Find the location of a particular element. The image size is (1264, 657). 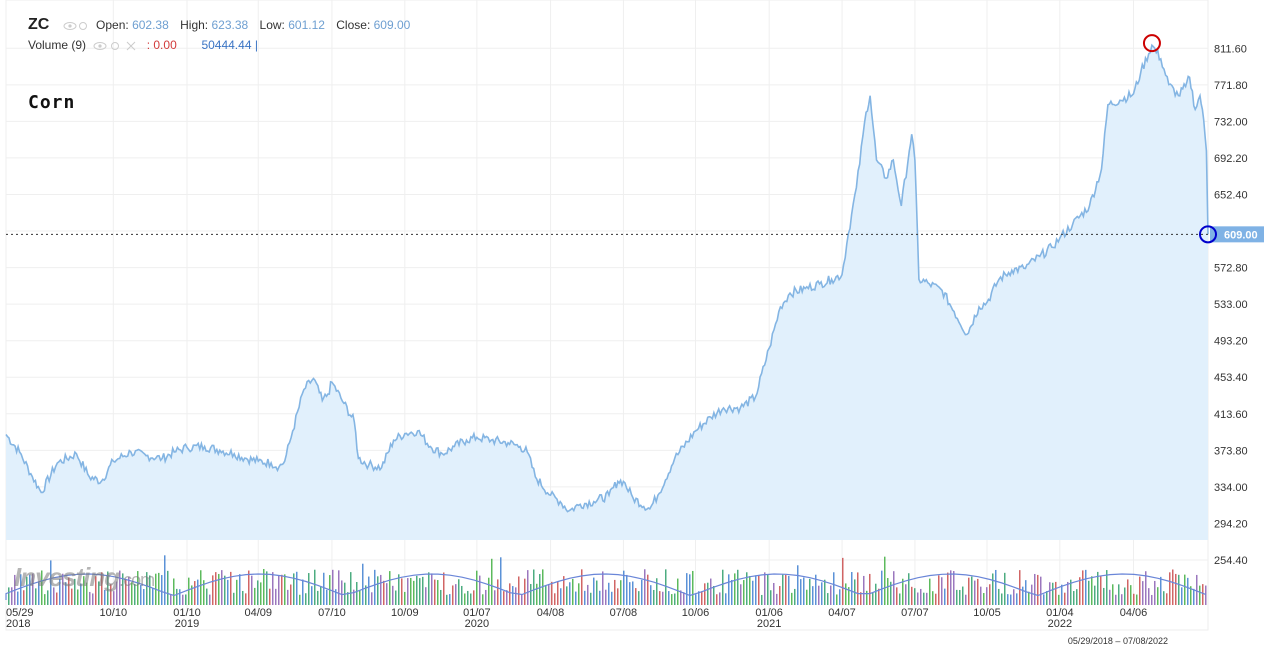

x-tick-label: 01/06 is located at coordinates (769, 613).